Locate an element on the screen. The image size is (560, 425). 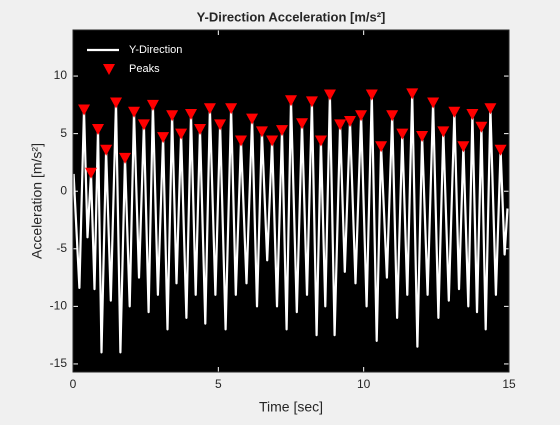
y-axis-label: Acceleration [m/s²] is located at coordinates (37, 201).